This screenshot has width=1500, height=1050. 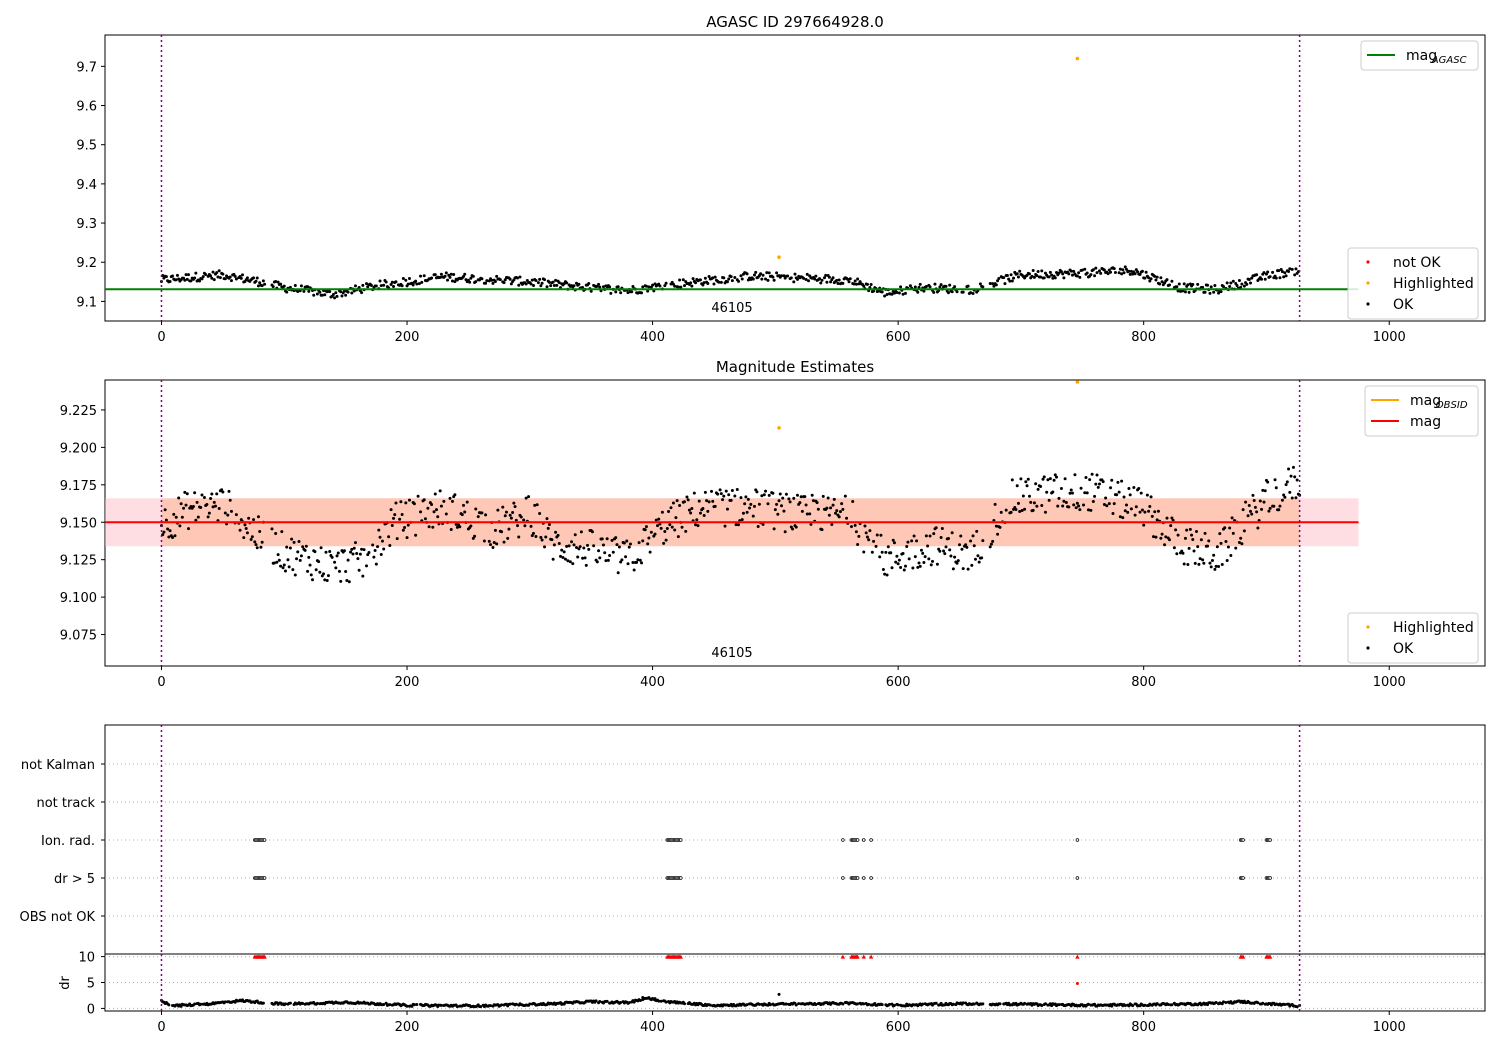 What do you see at coordinates (731, 653) in the screenshot?
I see `obsid-annotation: 46105` at bounding box center [731, 653].